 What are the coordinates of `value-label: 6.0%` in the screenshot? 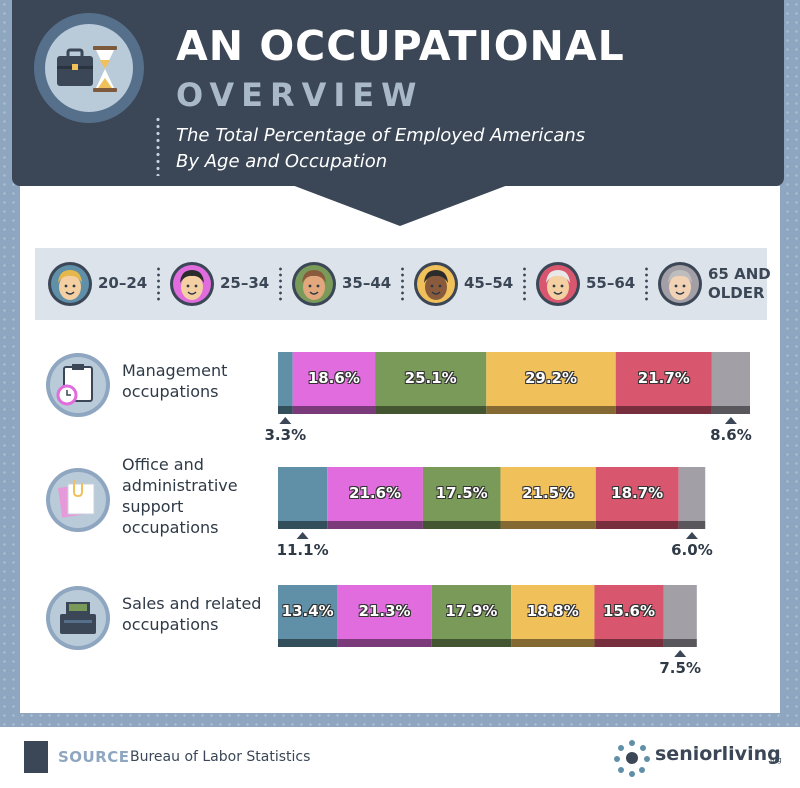 It's located at (692, 550).